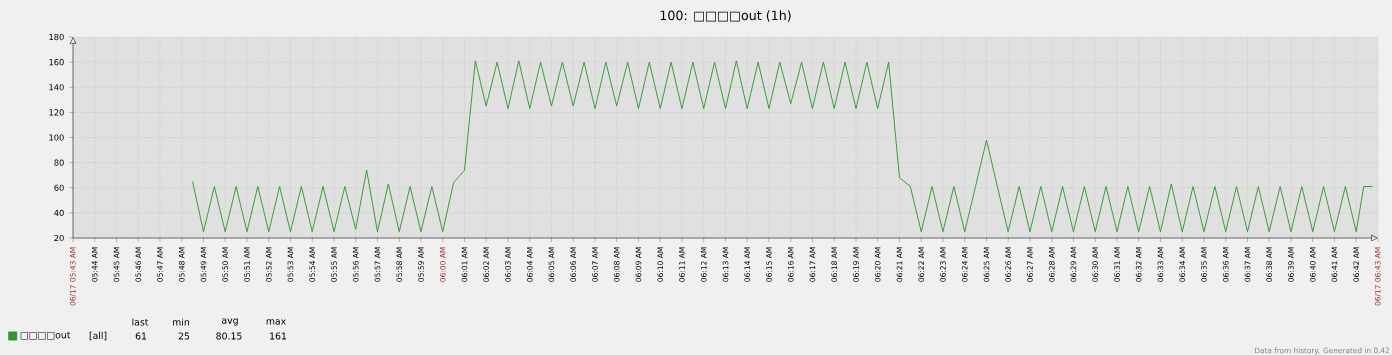 The width and height of the screenshot is (1392, 355). What do you see at coordinates (56, 137) in the screenshot?
I see `y-tick-label: 100` at bounding box center [56, 137].